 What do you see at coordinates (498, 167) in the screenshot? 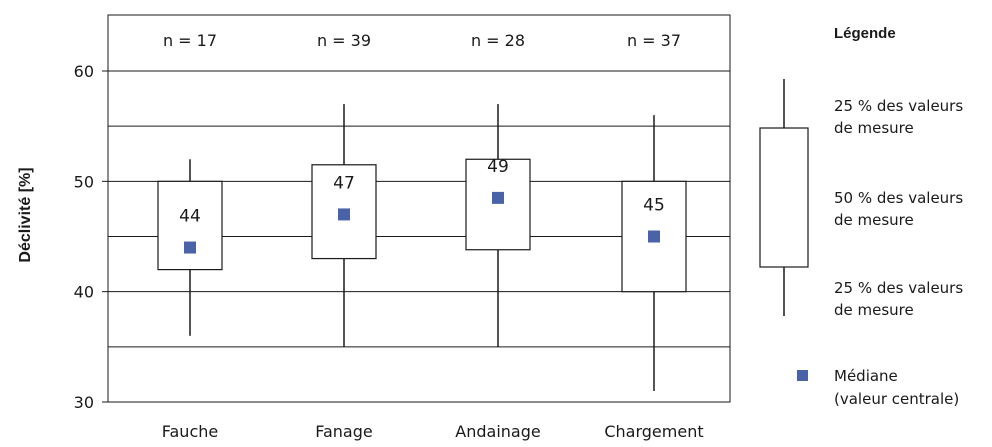
I see `median-value-label: 49` at bounding box center [498, 167].